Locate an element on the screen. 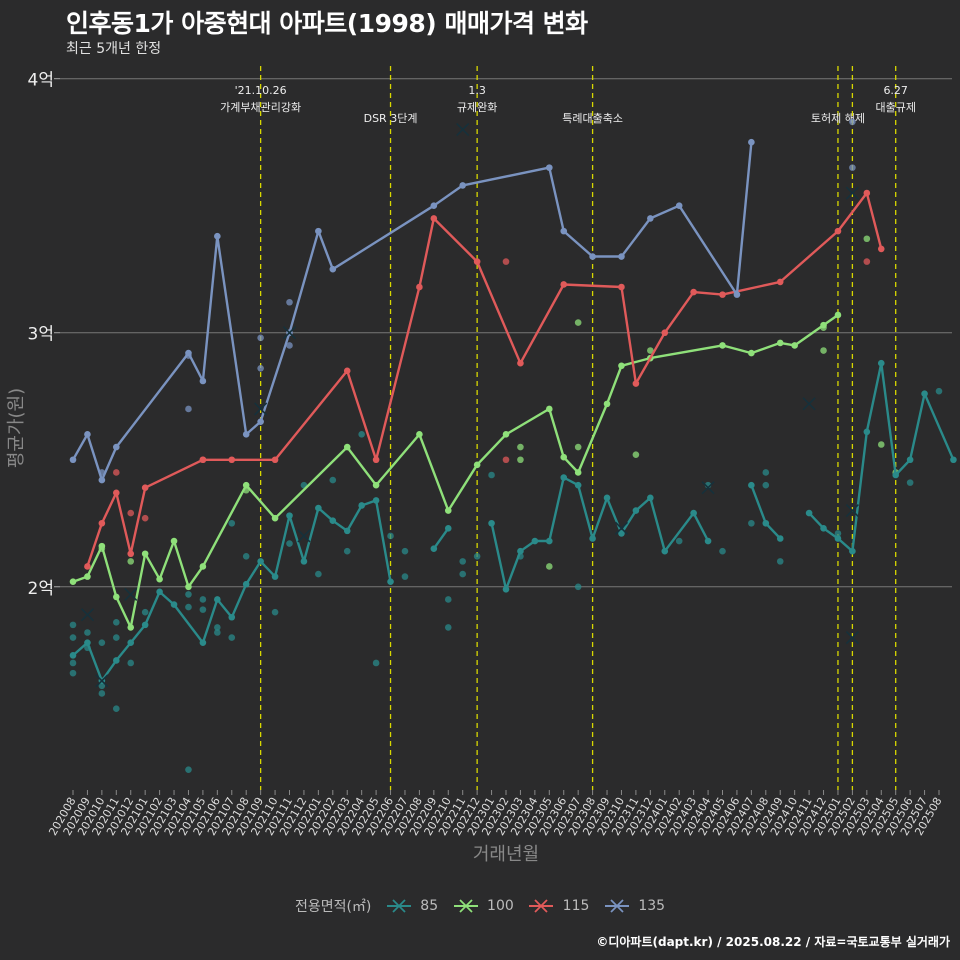 This screenshot has height=960, width=960. legend-title: 전용면적(㎡) is located at coordinates (333, 907).